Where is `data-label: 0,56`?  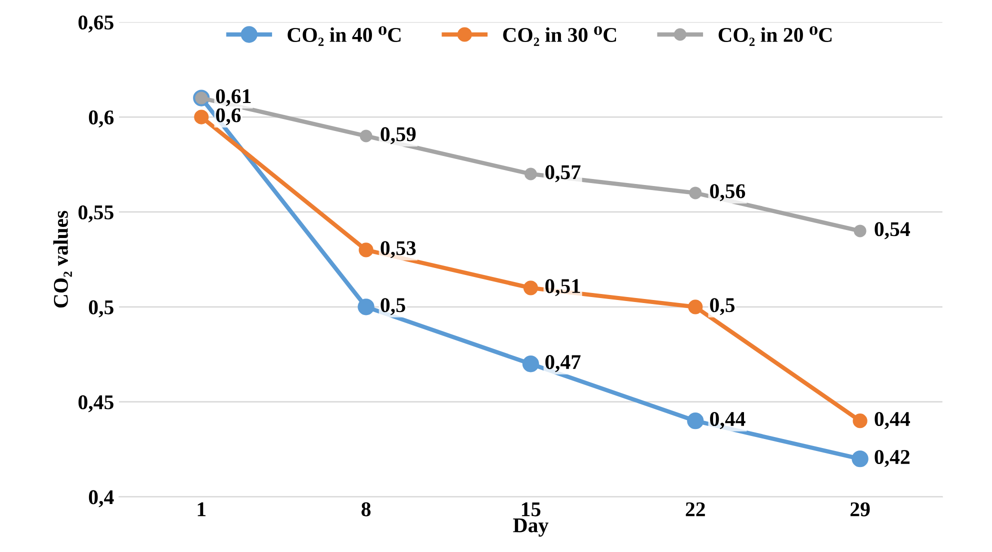 data-label: 0,56 is located at coordinates (728, 193).